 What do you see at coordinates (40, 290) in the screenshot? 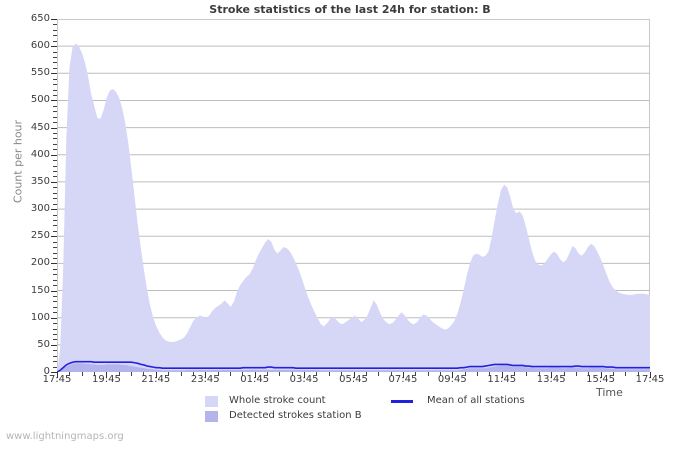
I see `y-tick-label: 150` at bounding box center [40, 290].